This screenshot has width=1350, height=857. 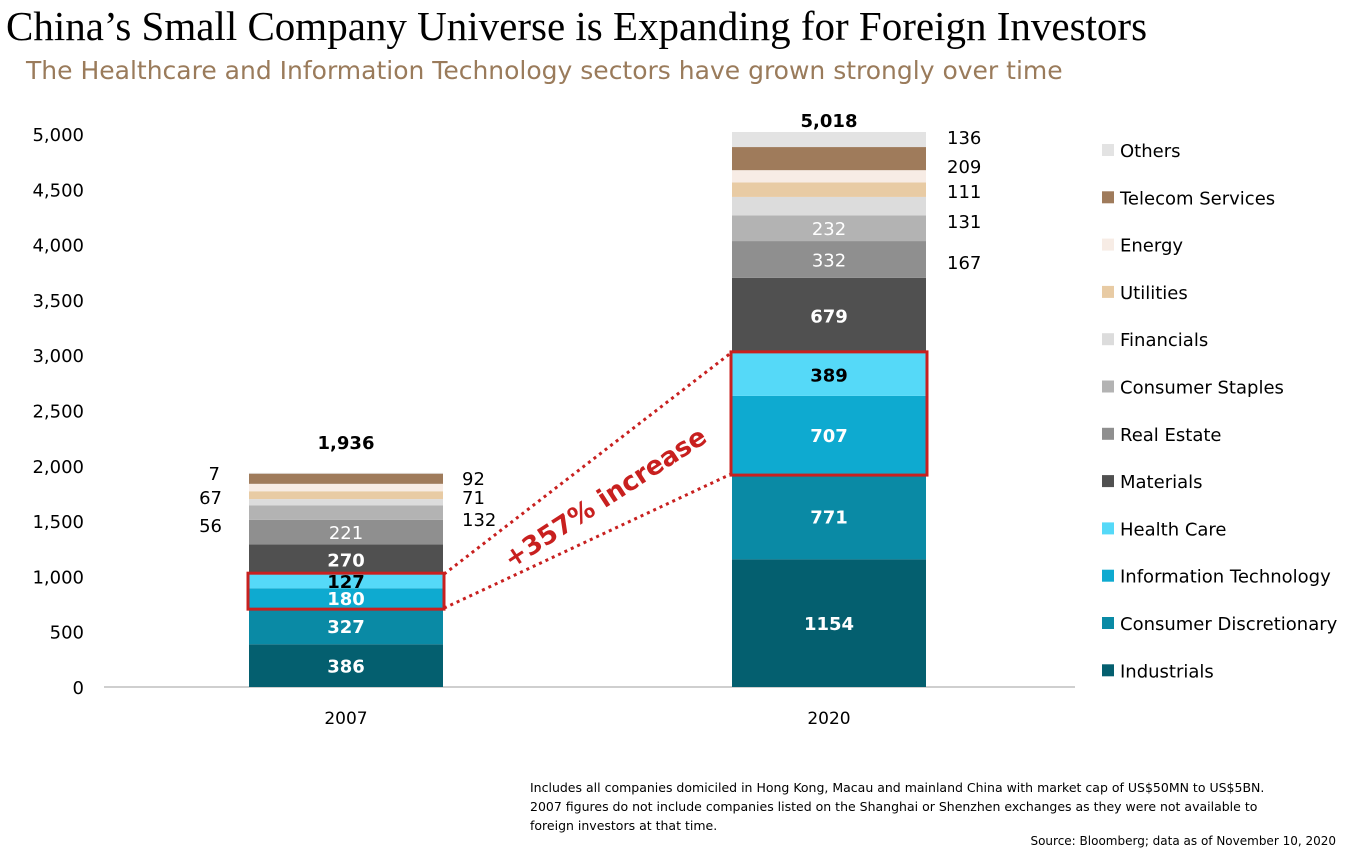 I want to click on data-label: 131, so click(x=964, y=222).